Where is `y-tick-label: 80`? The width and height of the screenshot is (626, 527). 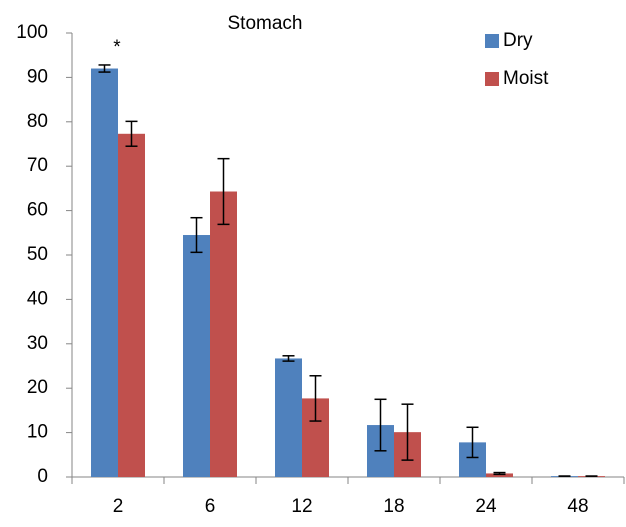
y-tick-label: 80 is located at coordinates (37, 121).